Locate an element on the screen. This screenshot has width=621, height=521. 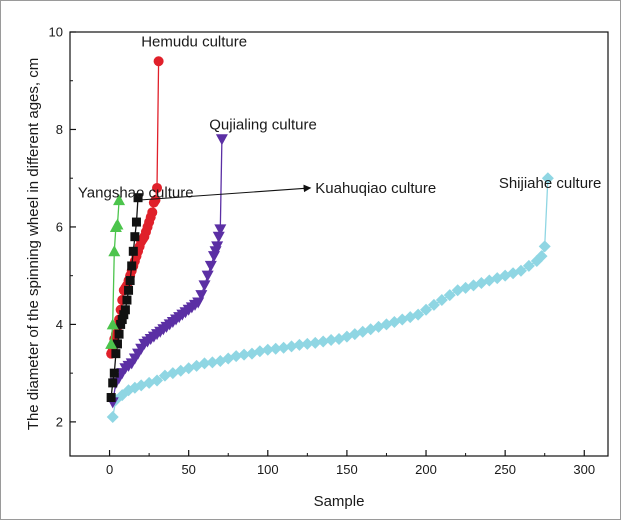
series-annotation-label: Kuahuqiao culture is located at coordinates (375, 188).